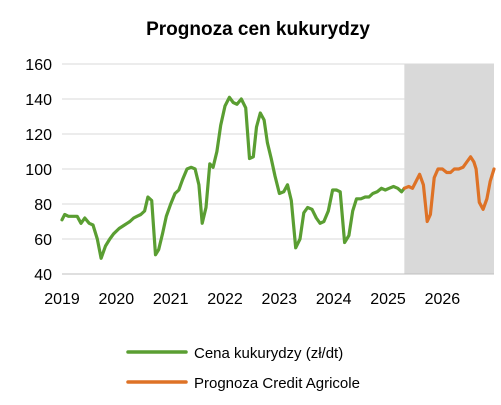 The width and height of the screenshot is (501, 405). Describe the element at coordinates (38, 65) in the screenshot. I see `y-tick-label: 160` at that location.